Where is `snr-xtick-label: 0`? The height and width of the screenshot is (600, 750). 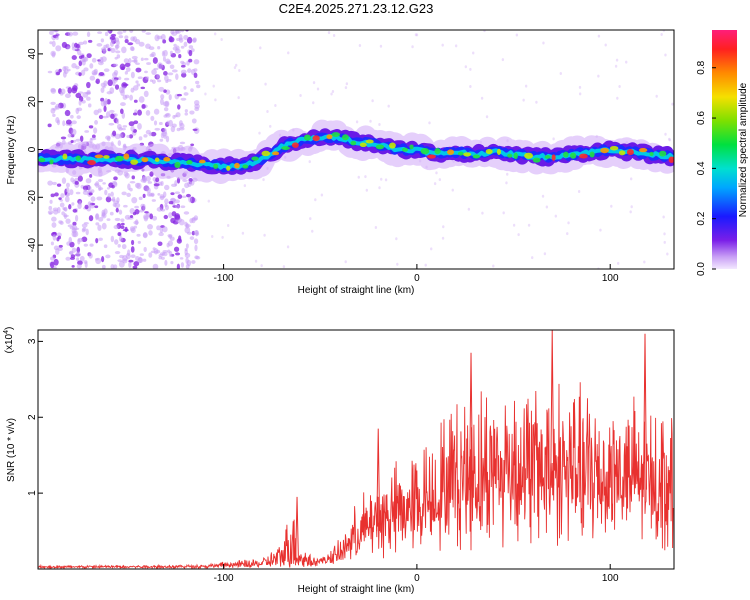 snr-xtick-label: 0 is located at coordinates (417, 578).